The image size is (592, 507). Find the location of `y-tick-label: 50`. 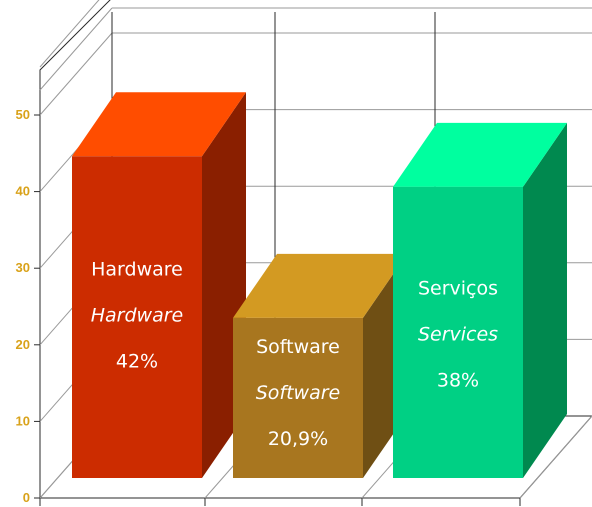

y-tick-label: 50 is located at coordinates (23, 114).